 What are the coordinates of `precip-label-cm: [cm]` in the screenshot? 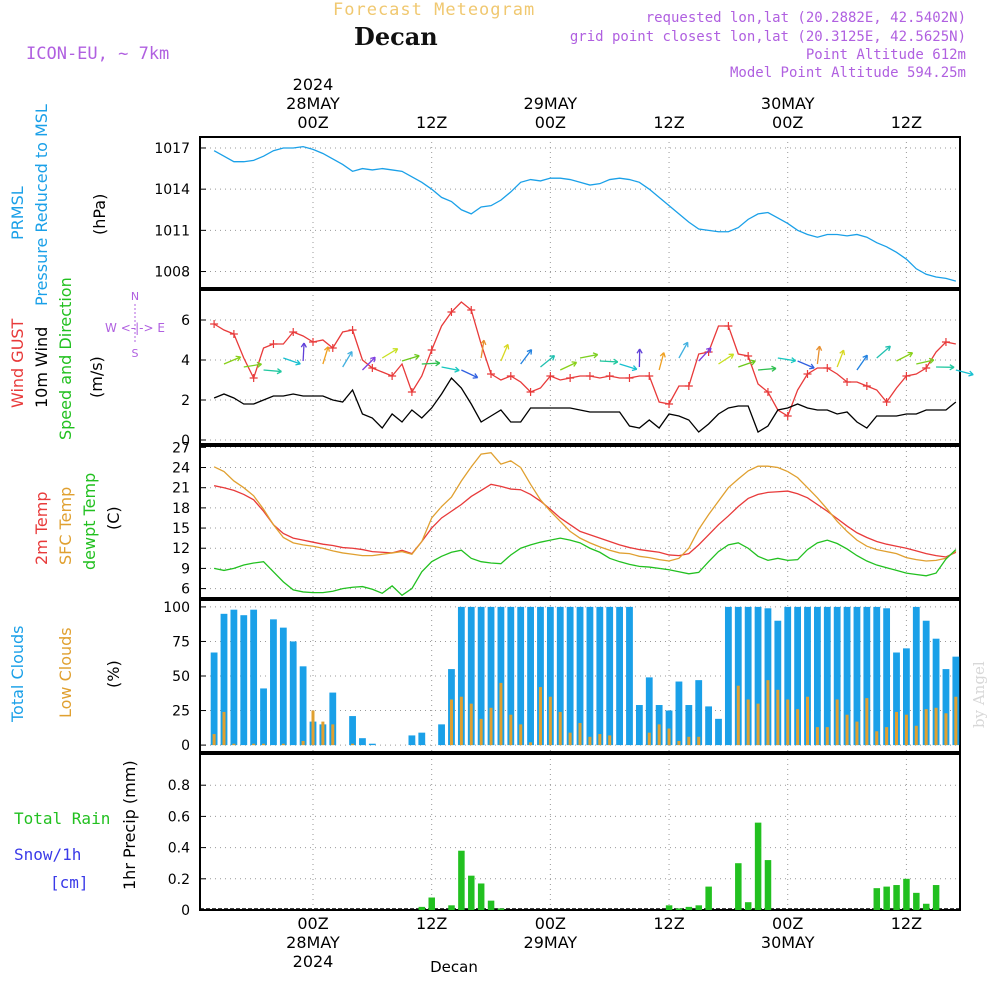 It's located at (69, 882).